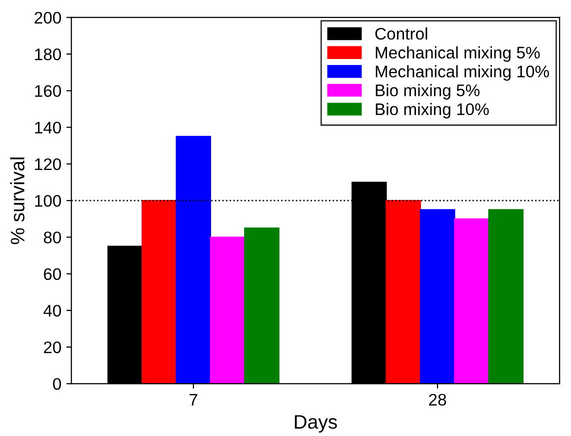  I want to click on y-tick-label: 40, so click(53, 310).